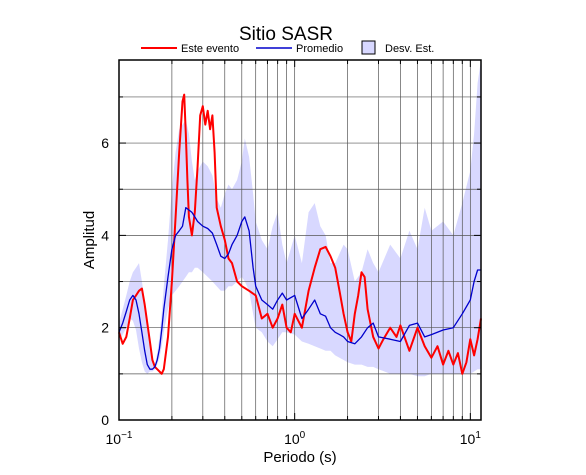 The height and width of the screenshot is (475, 586). I want to click on chart-title: Sitio SASR, so click(286, 34).